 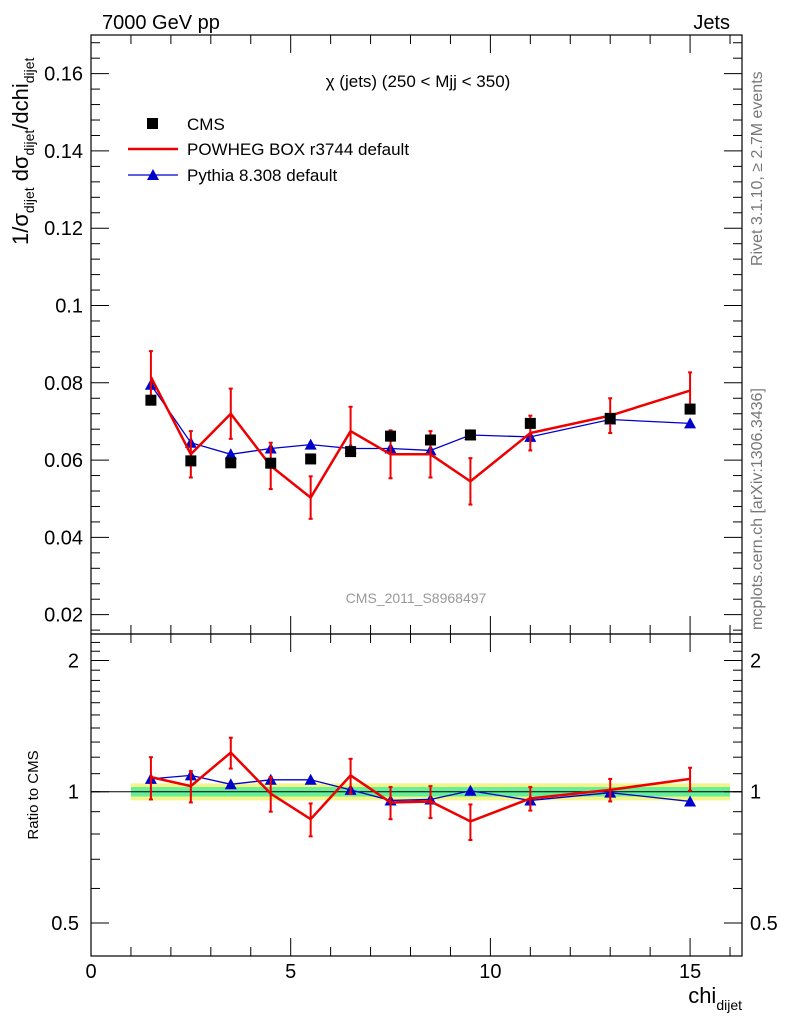 What do you see at coordinates (73, 793) in the screenshot?
I see `ratio-y-tick-label-left: 1` at bounding box center [73, 793].